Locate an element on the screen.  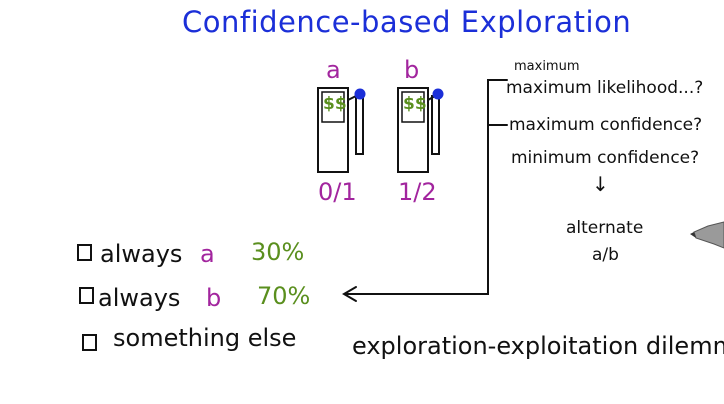
page-title: Confidence-based Exploration is located at coordinates (407, 22).